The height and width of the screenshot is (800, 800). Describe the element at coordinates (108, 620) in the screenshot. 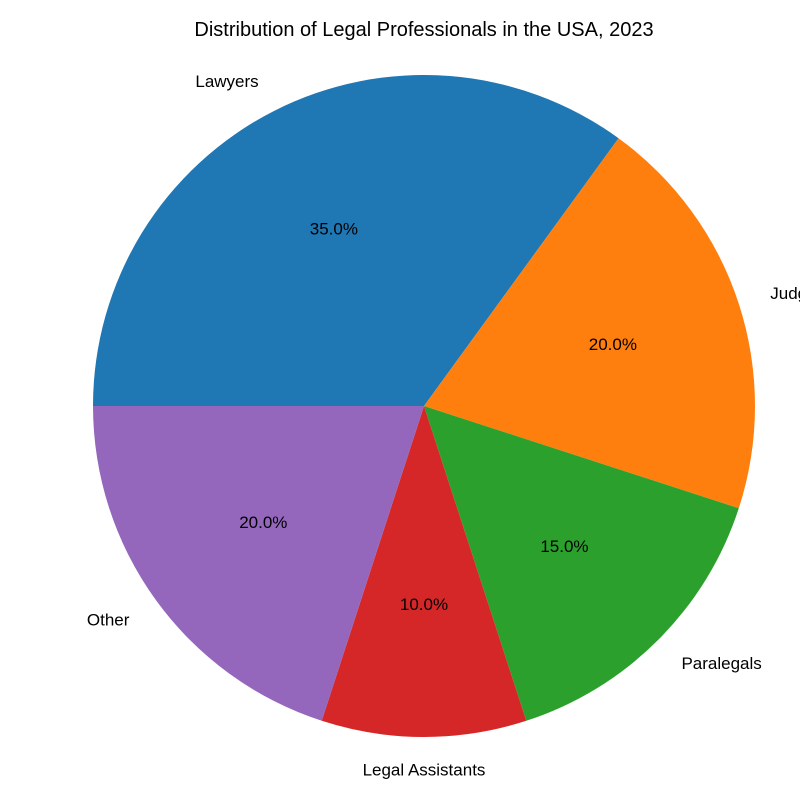

I see `category-label-other: Other` at that location.